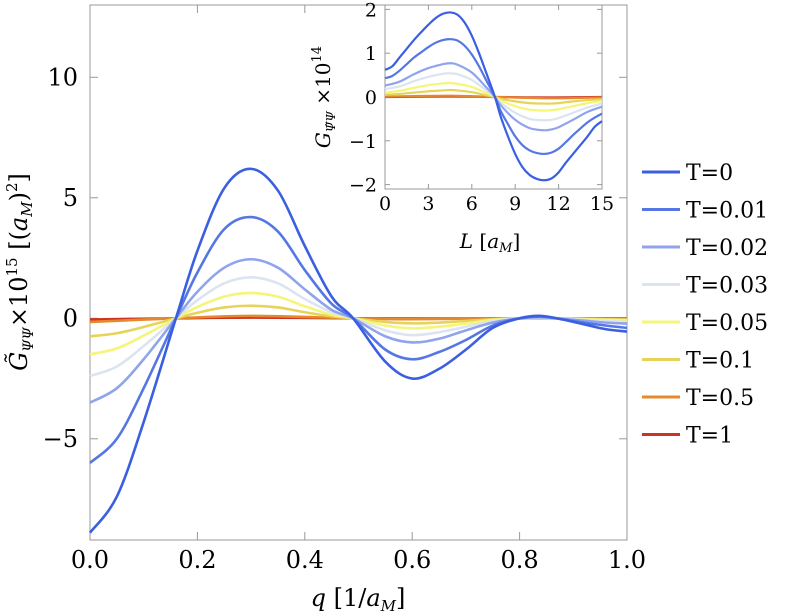  What do you see at coordinates (60, 439) in the screenshot?
I see `main-y-tick-label: −5` at bounding box center [60, 439].